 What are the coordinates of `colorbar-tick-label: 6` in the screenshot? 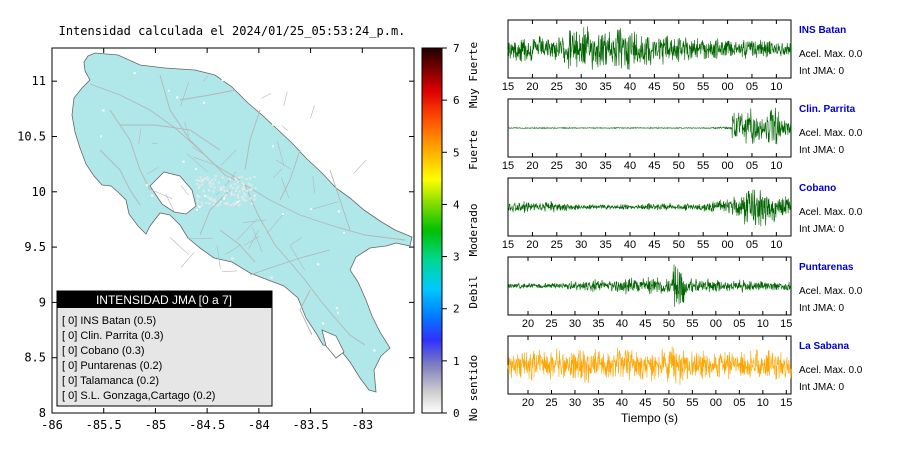 It's located at (456, 100).